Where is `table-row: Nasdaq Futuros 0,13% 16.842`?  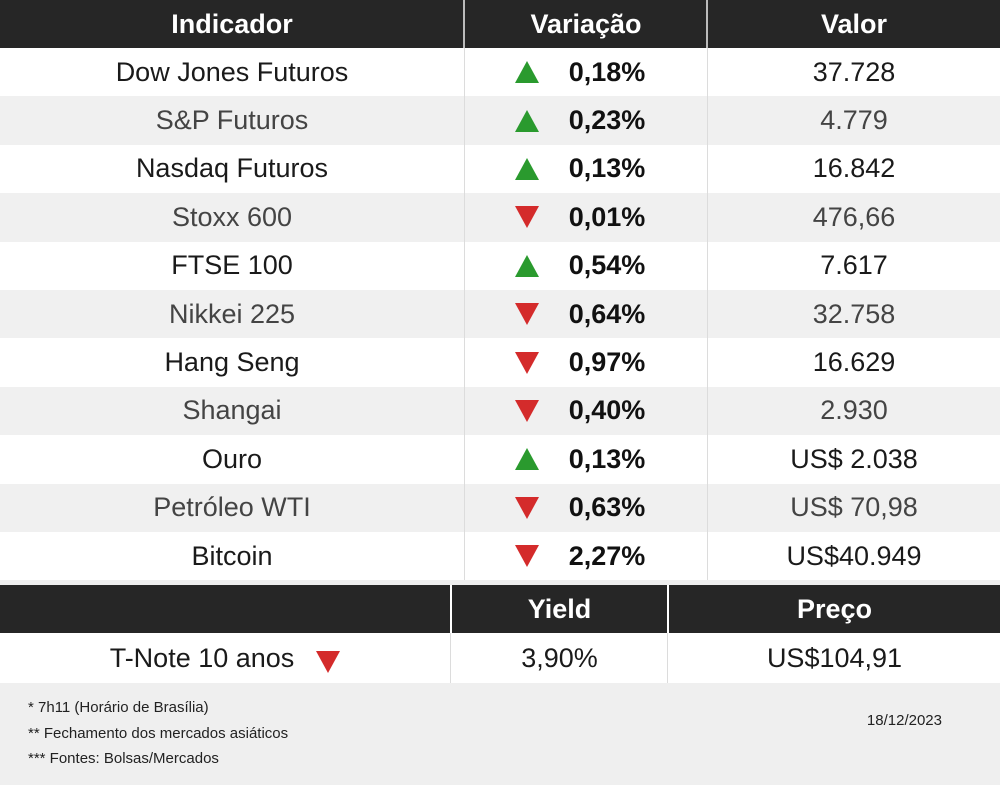
table-row: Nasdaq Futuros 0,13% 16.842 is located at coordinates (500, 169).